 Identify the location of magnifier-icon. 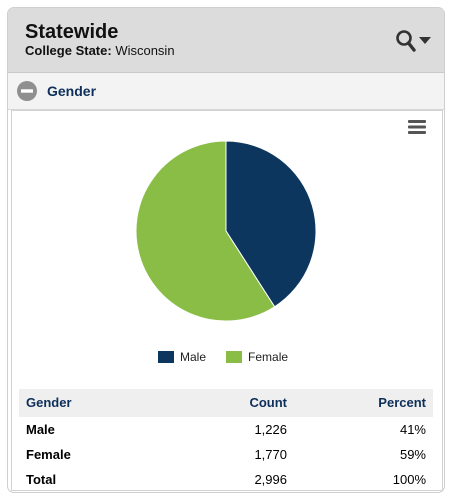
(406, 41).